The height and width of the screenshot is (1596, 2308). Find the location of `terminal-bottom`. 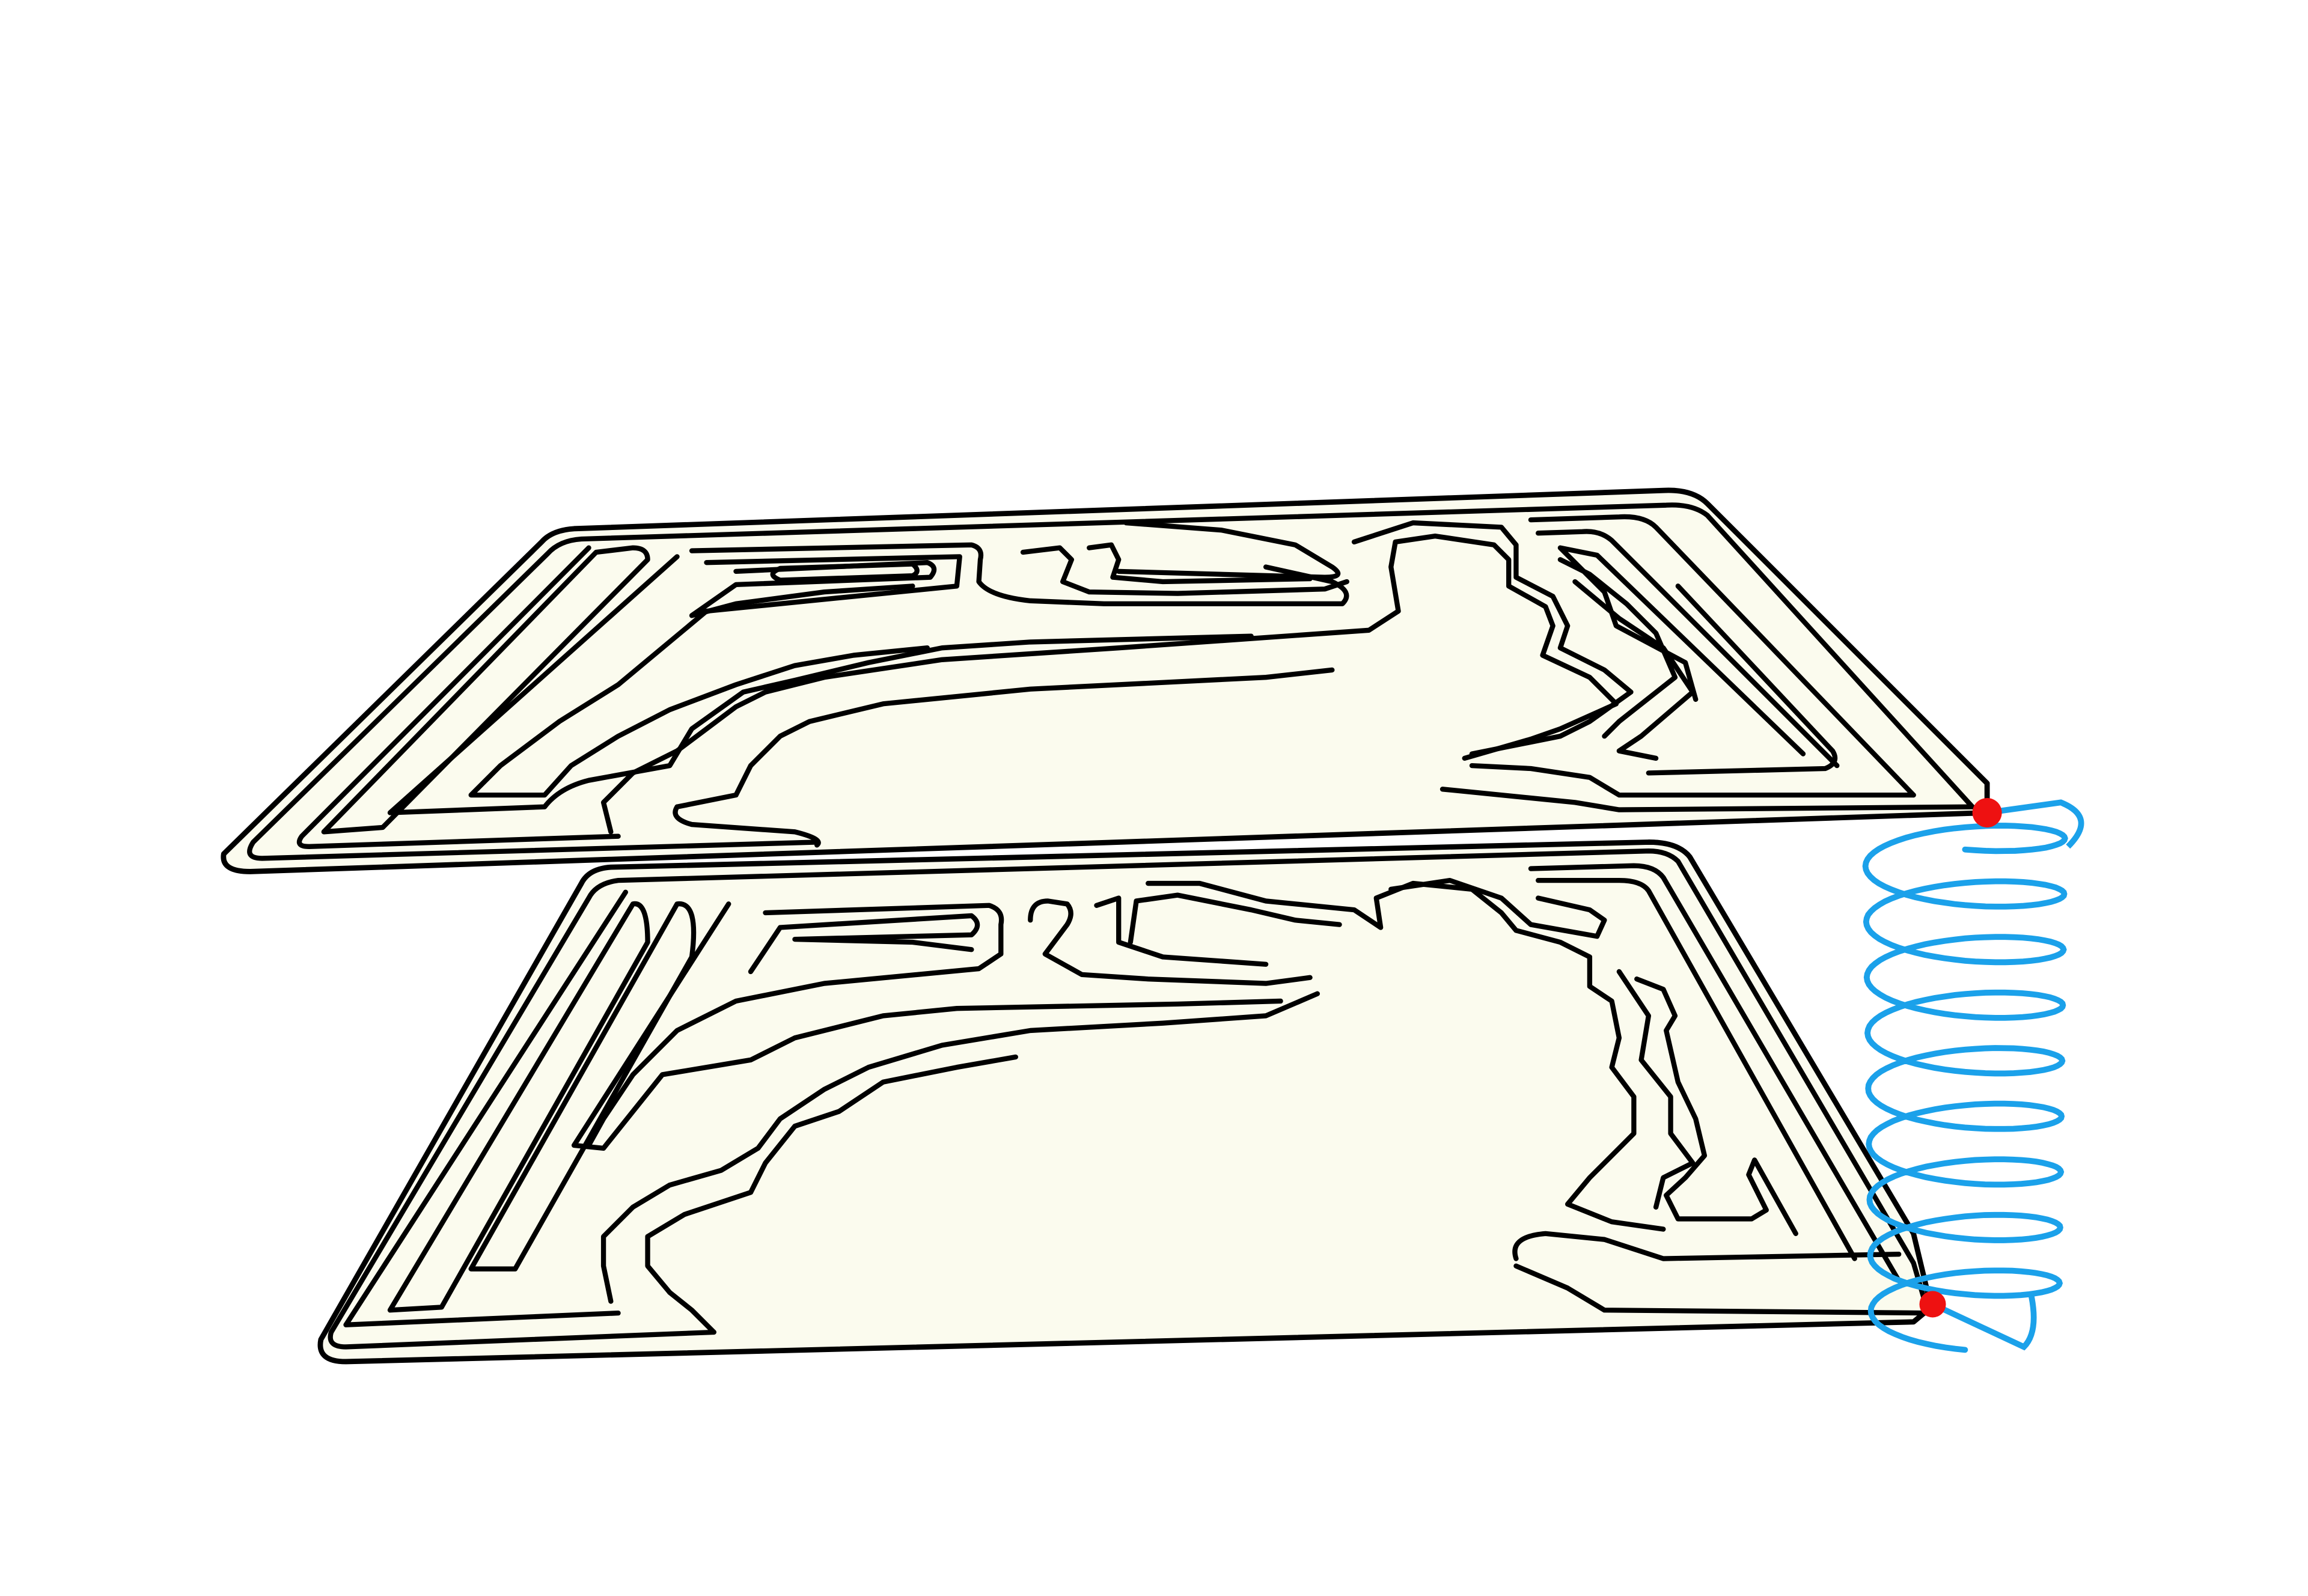

terminal-bottom is located at coordinates (1932, 1304).